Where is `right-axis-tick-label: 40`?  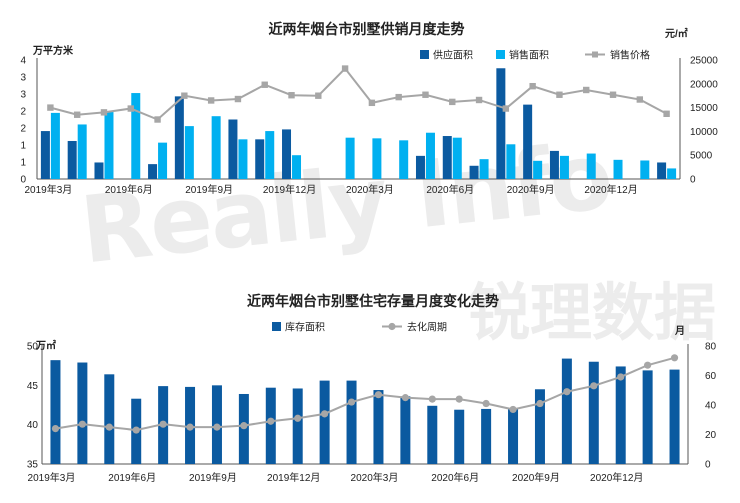 right-axis-tick-label: 40 is located at coordinates (711, 406).